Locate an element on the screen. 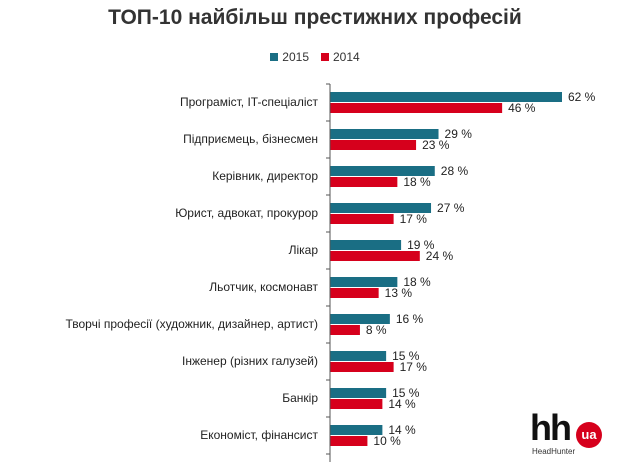 The height and width of the screenshot is (468, 630). data-label-2014: 23 % is located at coordinates (436, 145).